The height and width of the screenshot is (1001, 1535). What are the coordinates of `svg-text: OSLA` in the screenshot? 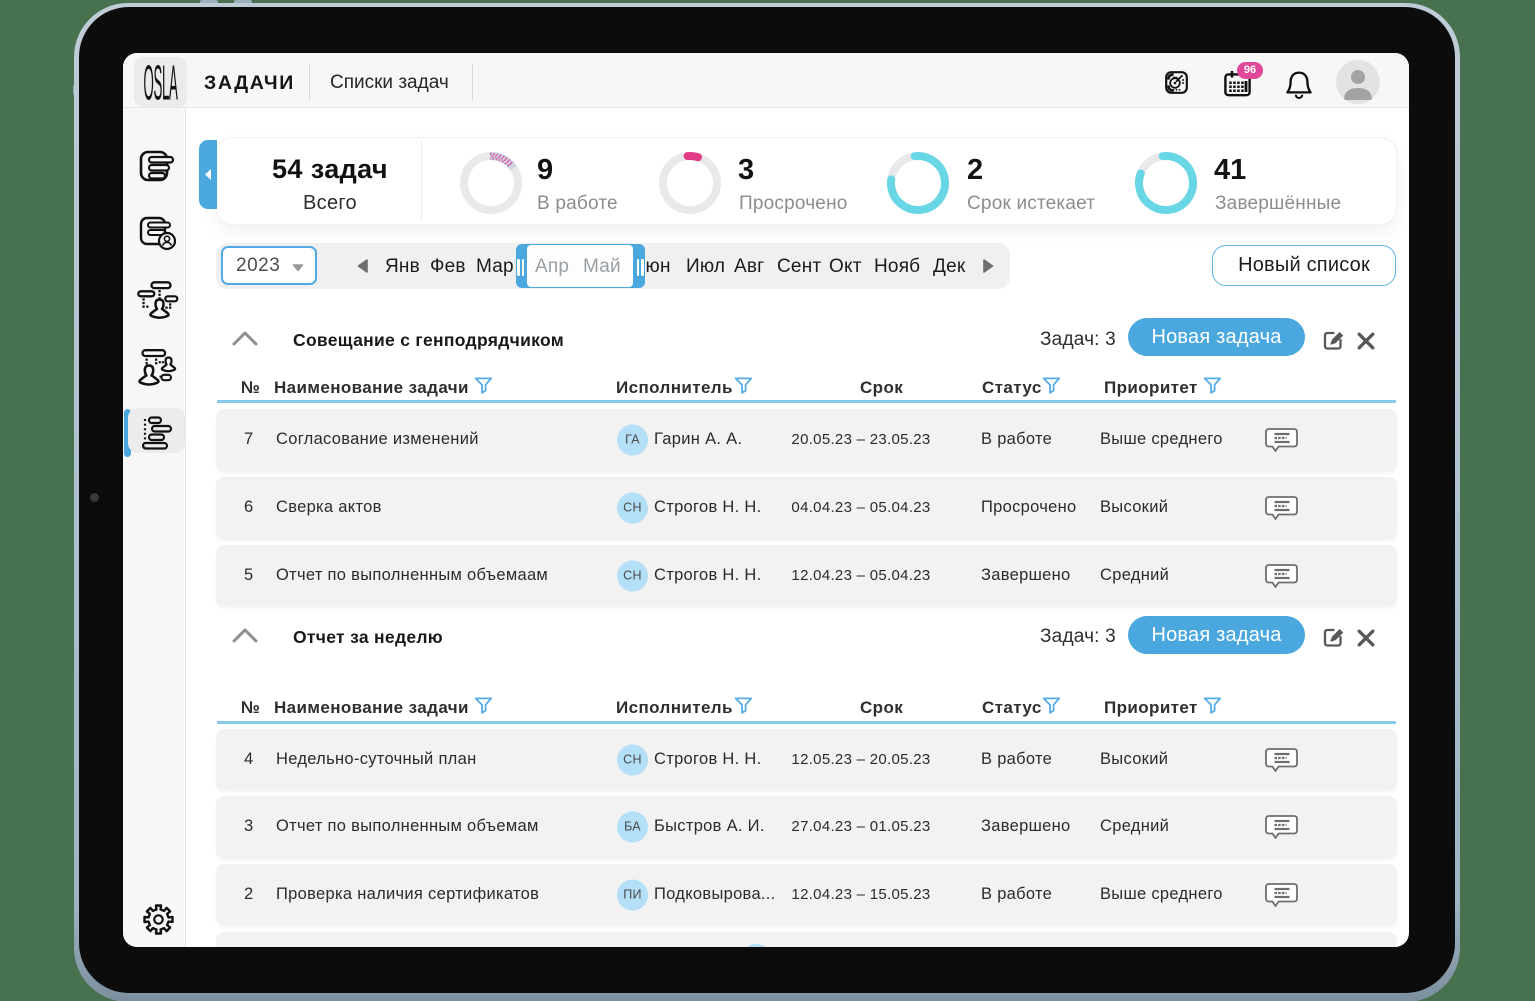 It's located at (160, 82).